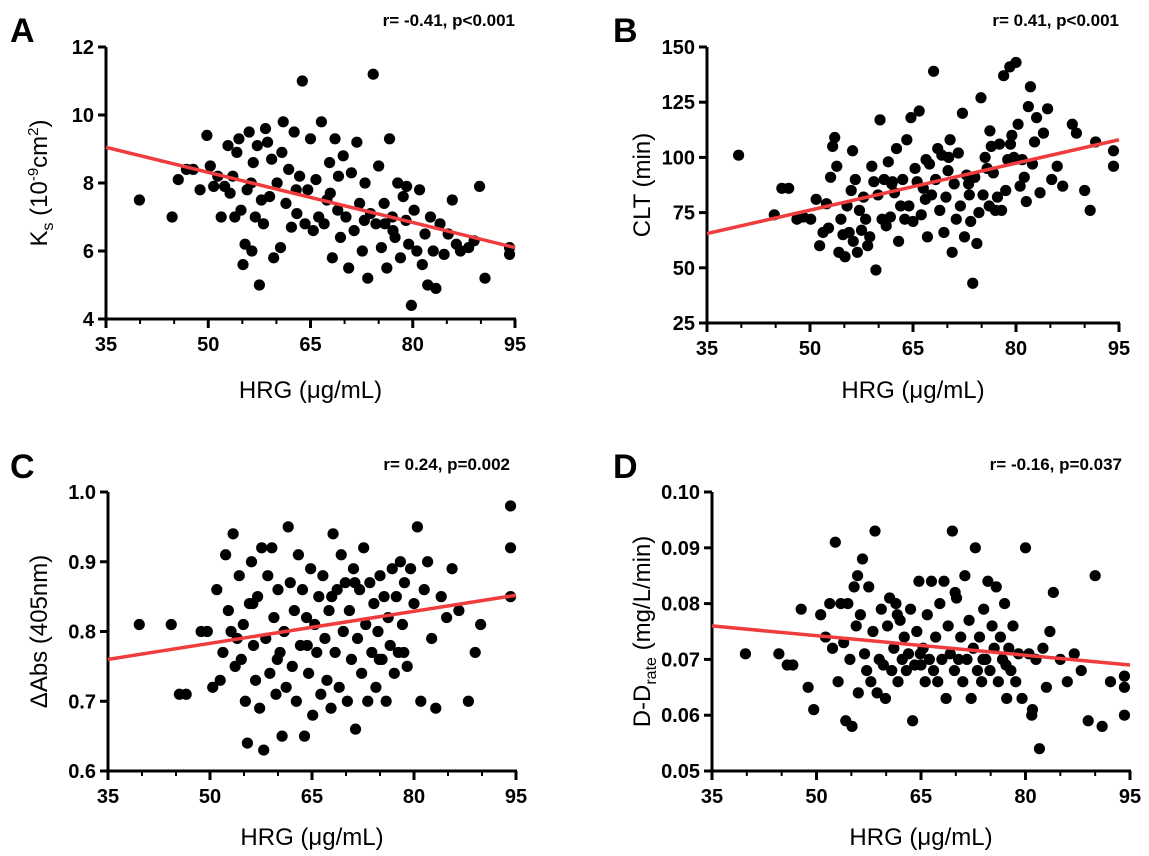  I want to click on y-tick-label: 10, so click(83, 116).